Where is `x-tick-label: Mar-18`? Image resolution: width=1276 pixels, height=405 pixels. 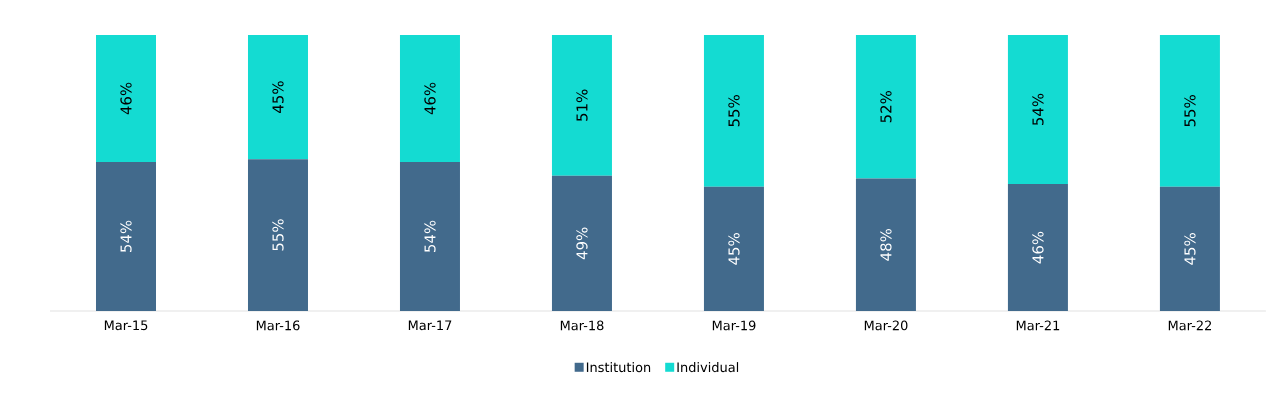
x-tick-label: Mar-18 is located at coordinates (582, 325).